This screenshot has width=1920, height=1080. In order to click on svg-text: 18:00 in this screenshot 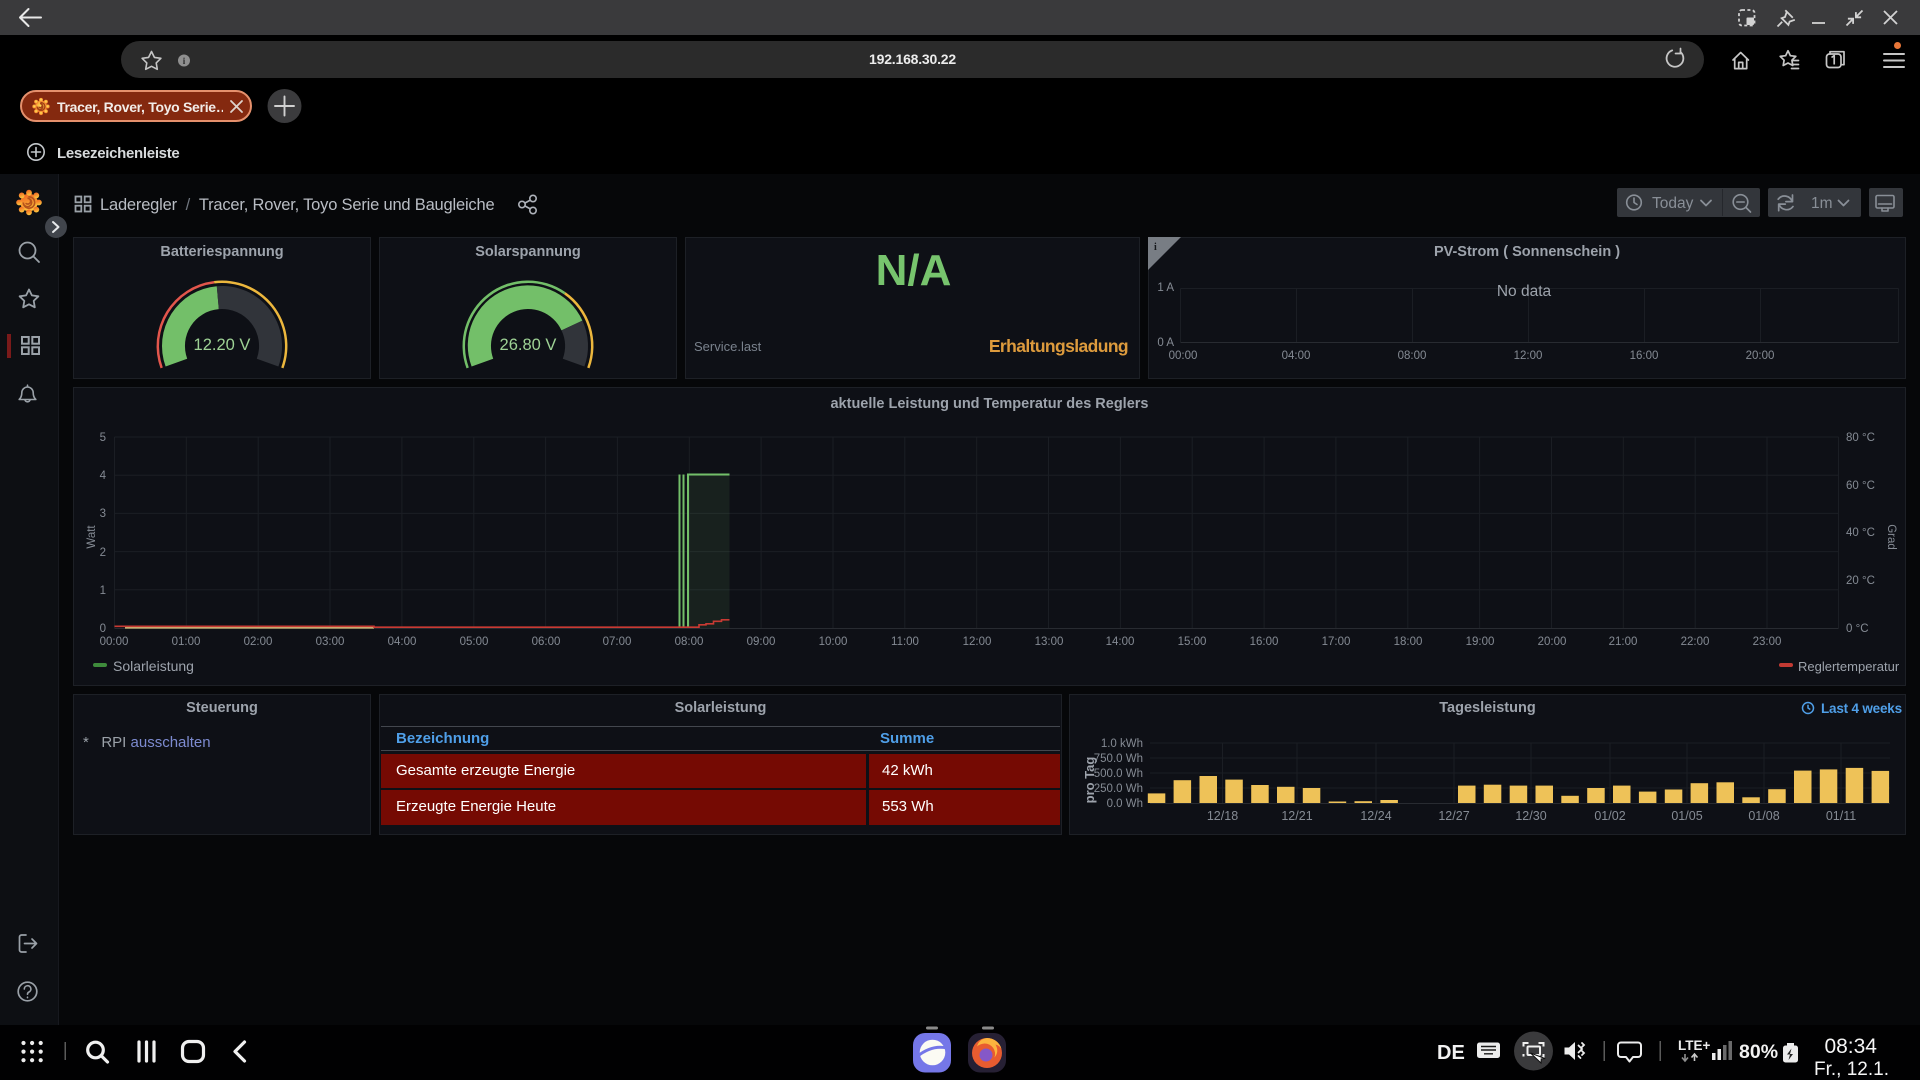, I will do `click(1408, 642)`.